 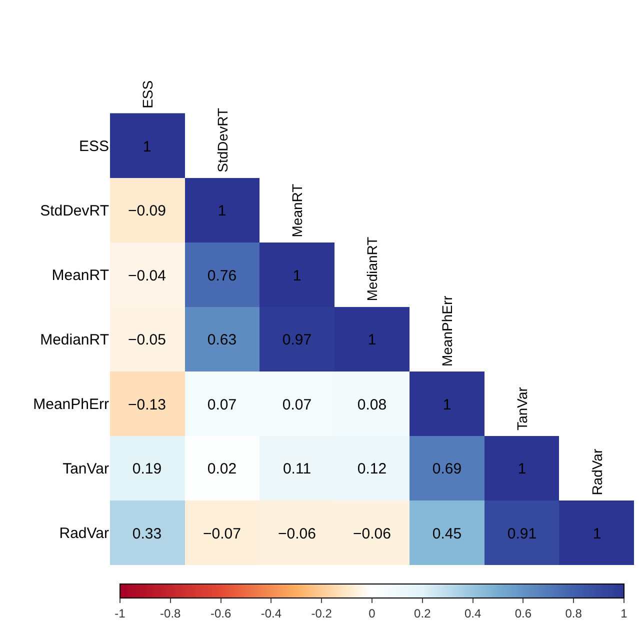 I want to click on data-label: 0.19, so click(x=147, y=469).